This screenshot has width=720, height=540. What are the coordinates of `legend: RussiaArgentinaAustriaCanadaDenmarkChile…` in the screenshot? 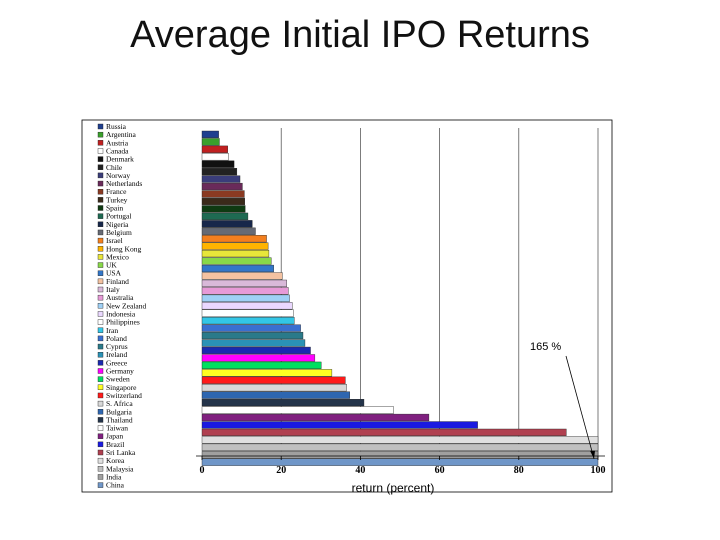 It's located at (121, 306).